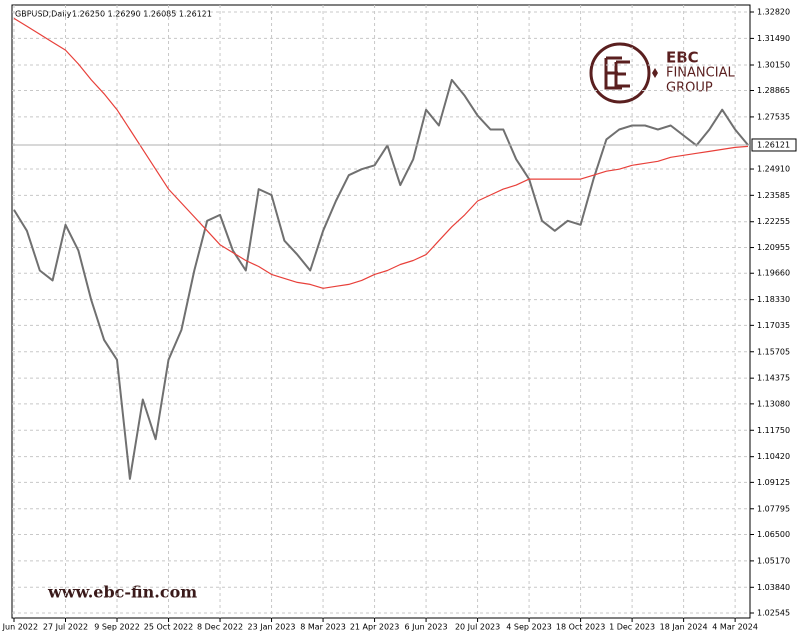  I want to click on x-tick-label: 13 Jun 2022, so click(19, 627).